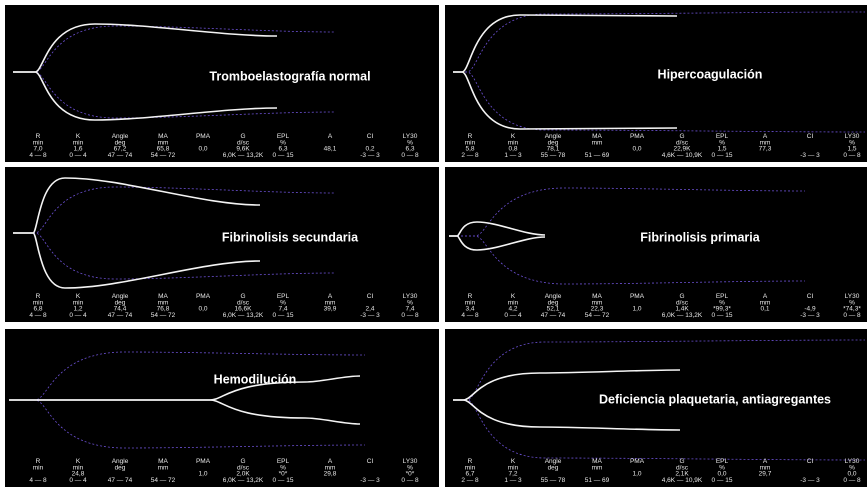  Describe the element at coordinates (470, 480) in the screenshot. I see `param-range: 2 — 8` at that location.